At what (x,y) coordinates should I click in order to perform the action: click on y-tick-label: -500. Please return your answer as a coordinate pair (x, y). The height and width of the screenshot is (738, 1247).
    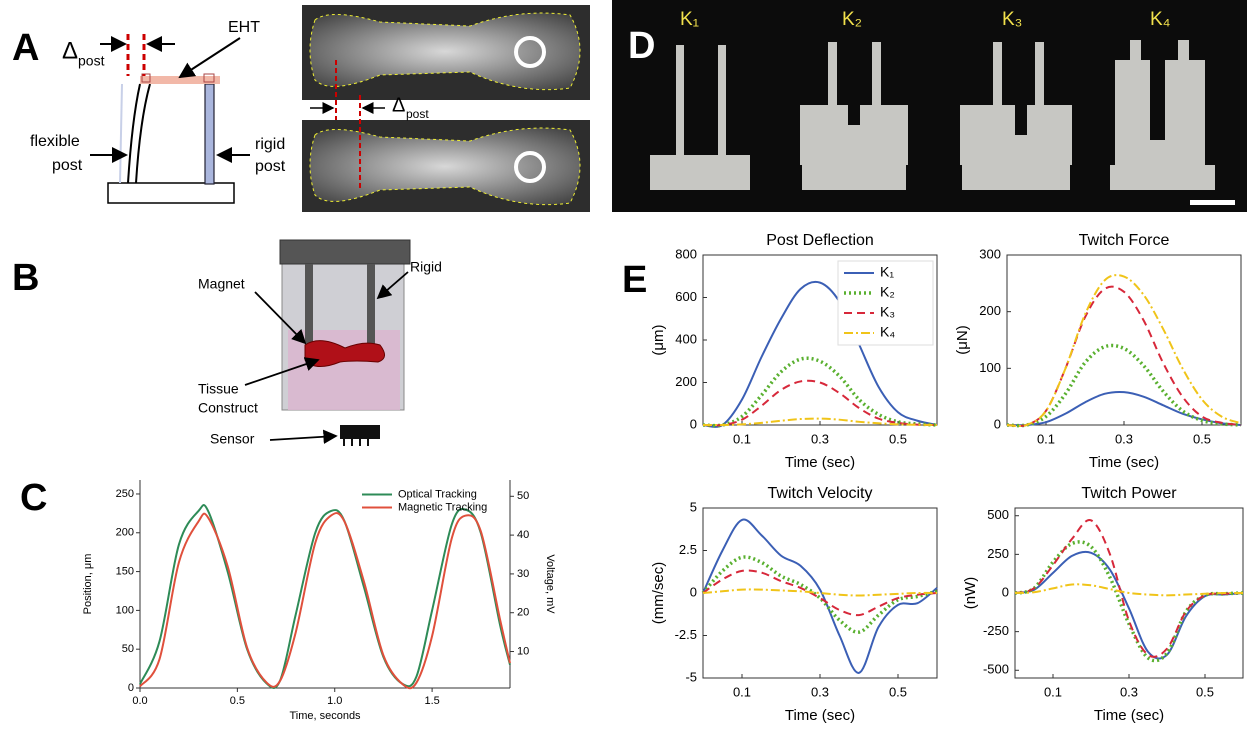
    Looking at the image, I should click on (996, 669).